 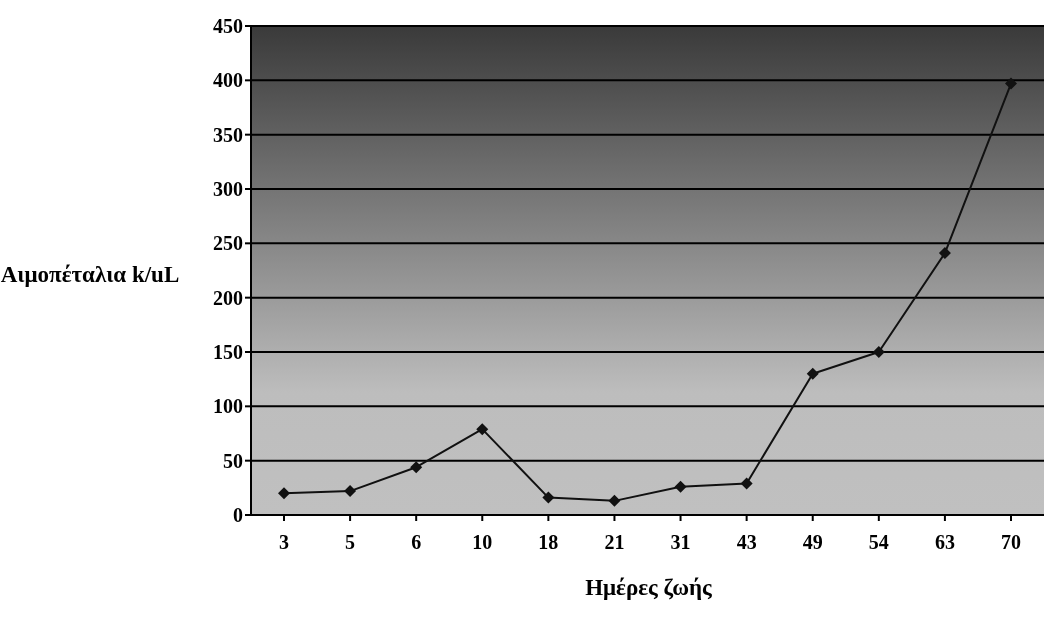 What do you see at coordinates (482, 542) in the screenshot?
I see `x-tick-label: 10` at bounding box center [482, 542].